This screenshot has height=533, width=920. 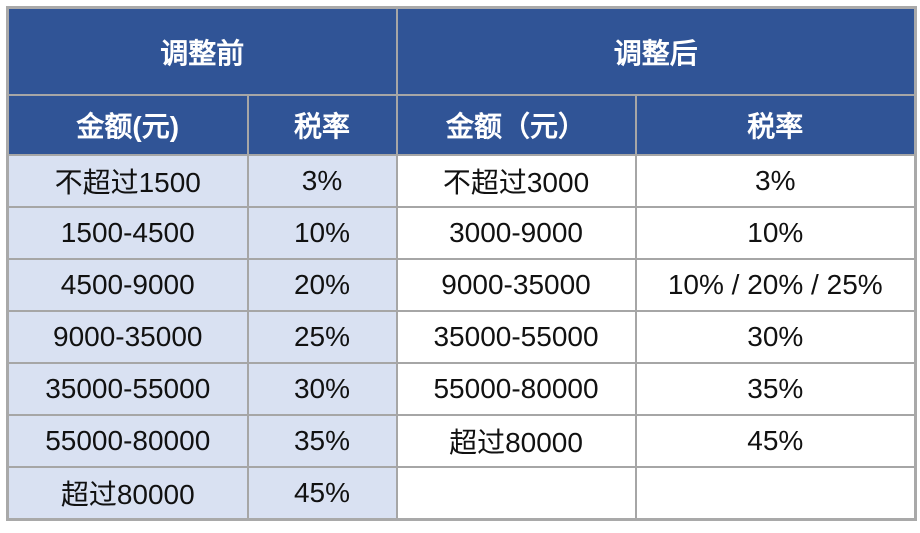 What do you see at coordinates (322, 389) in the screenshot?
I see `cell-before-rate: 30%` at bounding box center [322, 389].